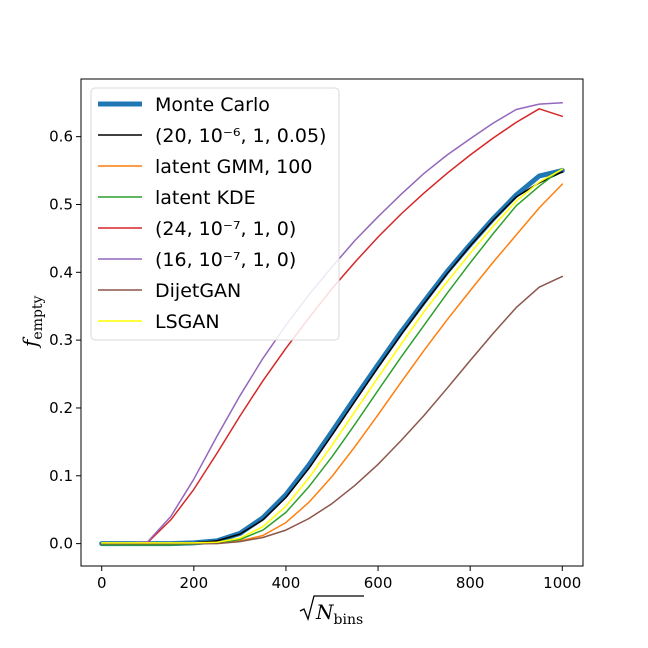 The height and width of the screenshot is (648, 648). I want to click on x-axis-label: Nbins, so click(331, 611).